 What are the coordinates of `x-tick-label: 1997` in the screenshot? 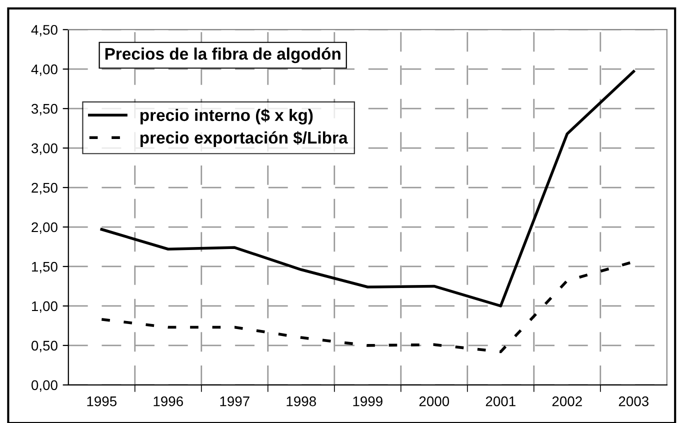 It's located at (235, 401).